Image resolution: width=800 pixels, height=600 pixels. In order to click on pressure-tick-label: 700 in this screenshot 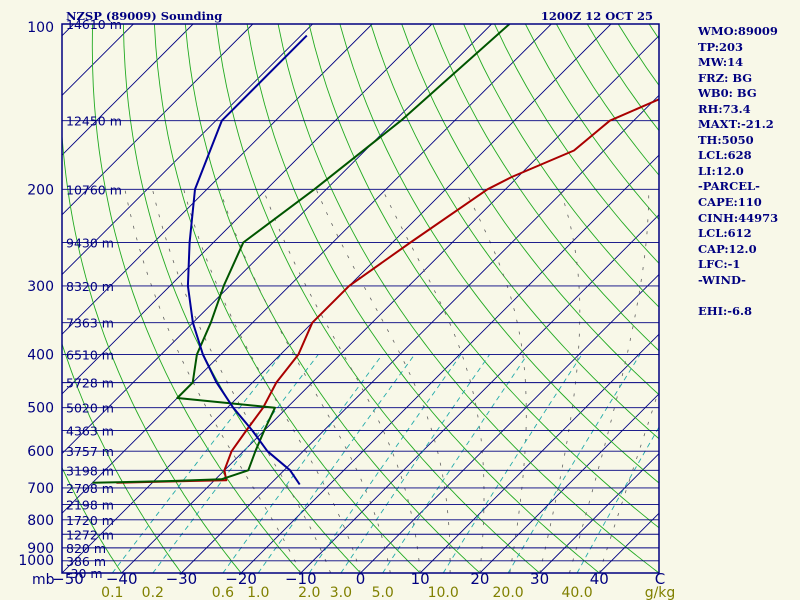, I will do `click(40, 489)`.